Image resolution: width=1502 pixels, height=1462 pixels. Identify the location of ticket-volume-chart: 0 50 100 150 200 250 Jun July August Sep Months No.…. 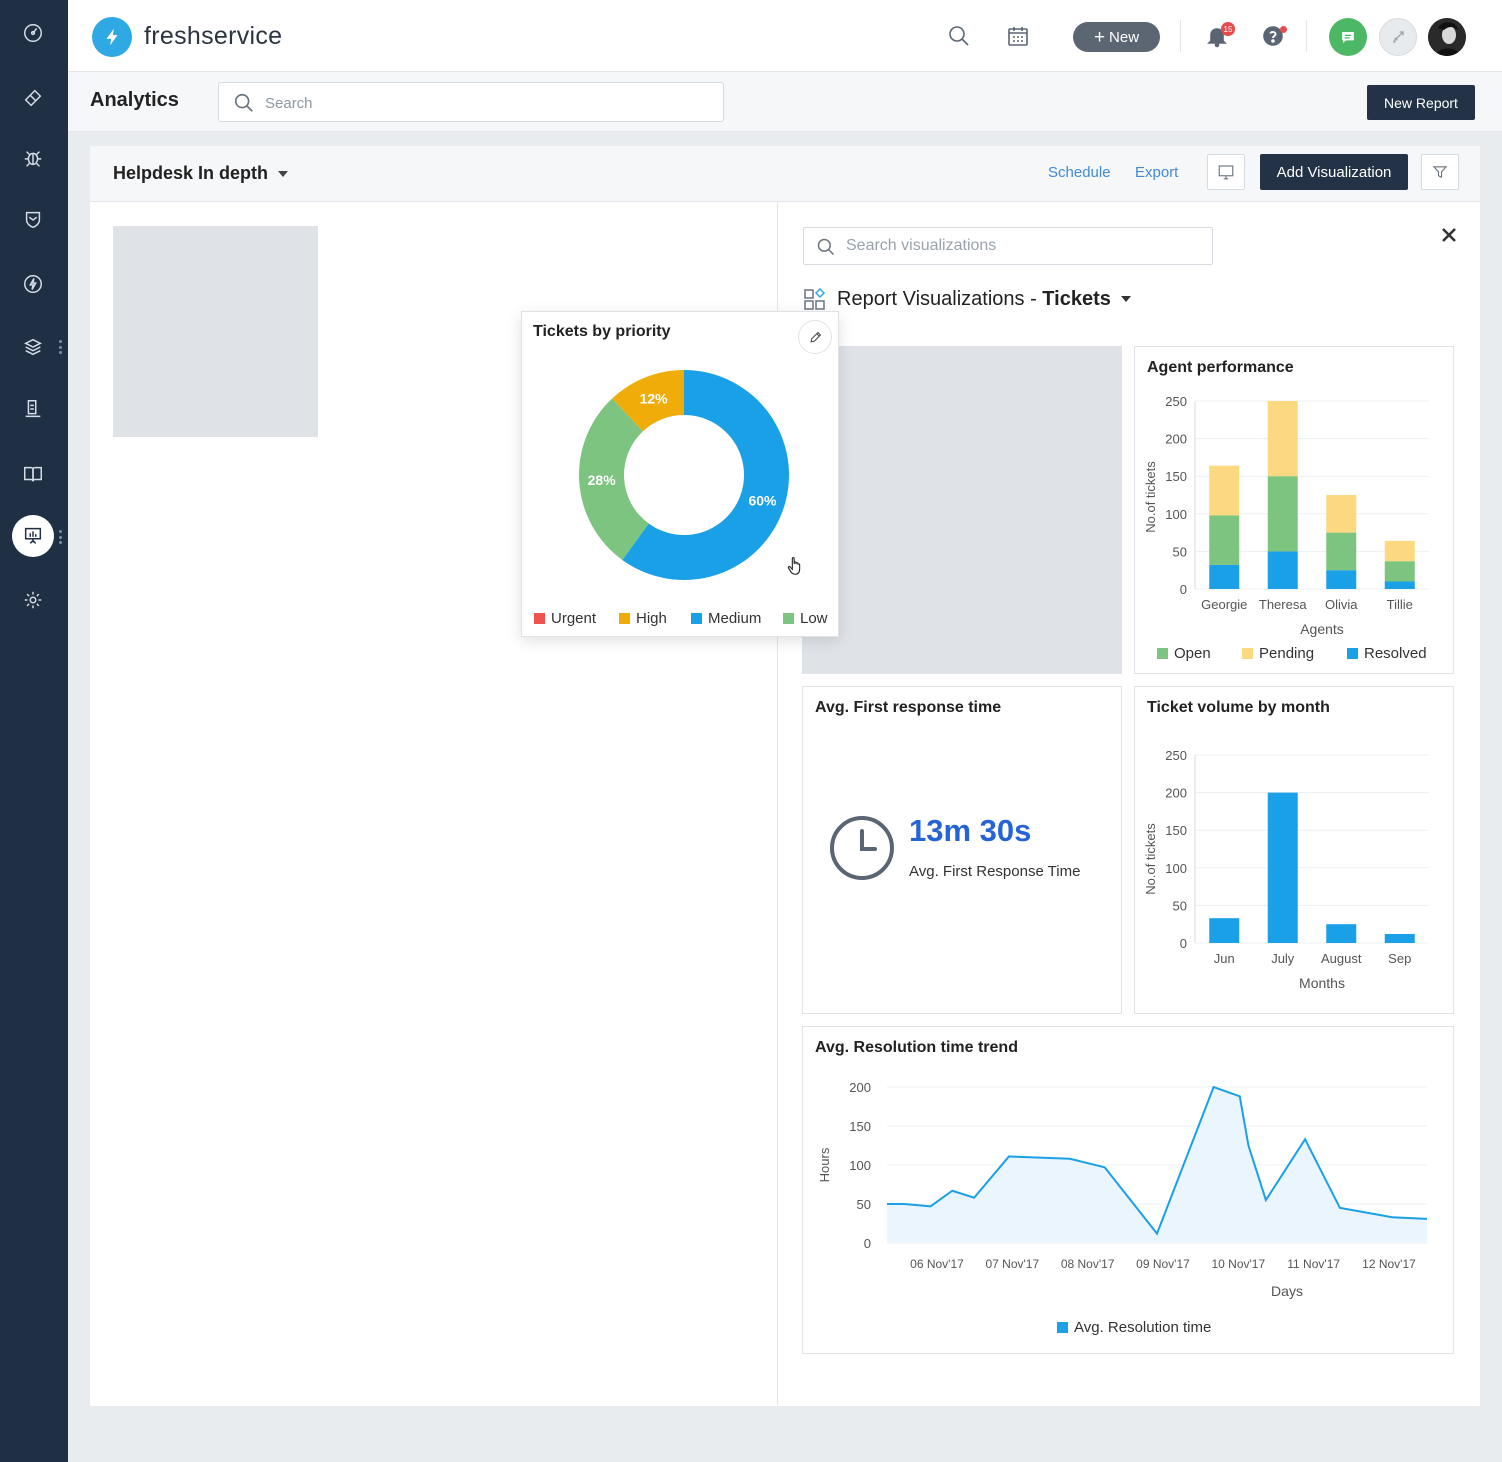
(1286, 869).